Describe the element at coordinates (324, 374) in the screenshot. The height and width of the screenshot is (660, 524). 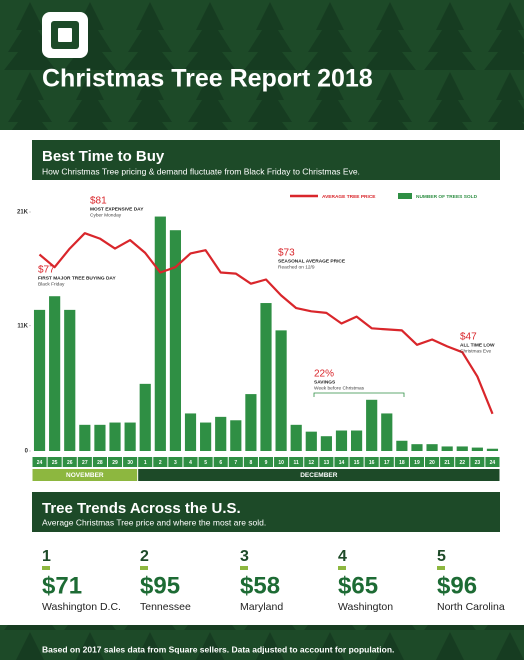
I see `annotation-value: 22%` at that location.